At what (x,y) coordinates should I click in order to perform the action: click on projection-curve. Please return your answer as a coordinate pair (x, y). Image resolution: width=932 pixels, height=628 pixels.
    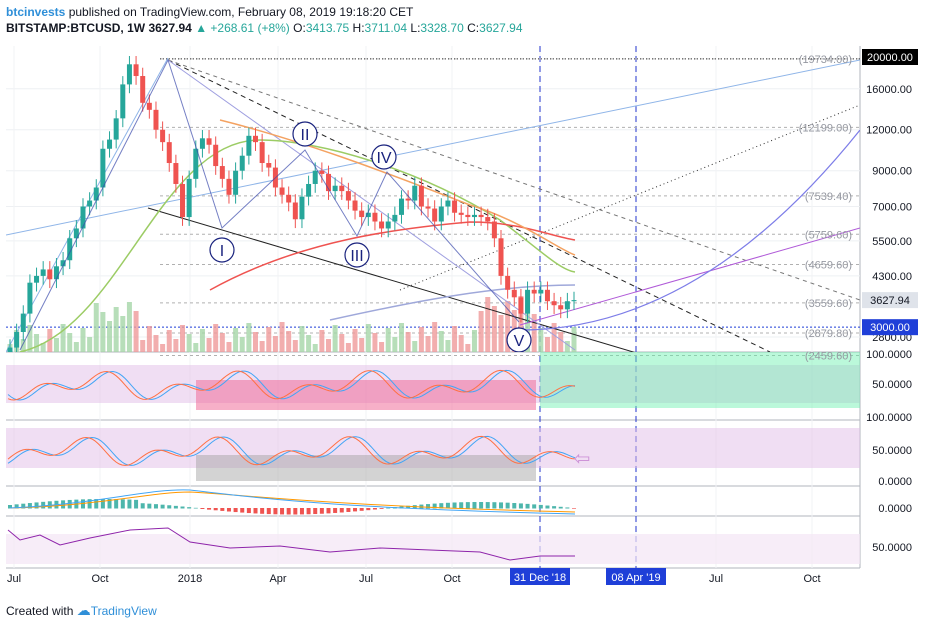
    Looking at the image, I should click on (689, 230).